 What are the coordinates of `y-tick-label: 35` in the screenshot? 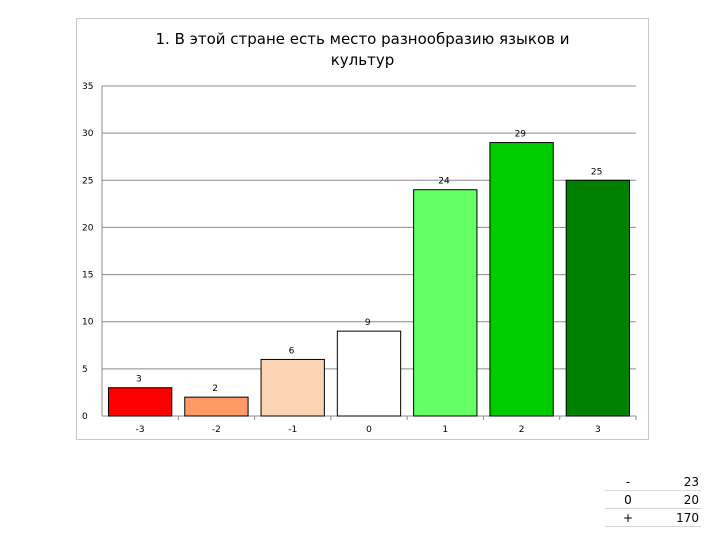 It's located at (87, 87).